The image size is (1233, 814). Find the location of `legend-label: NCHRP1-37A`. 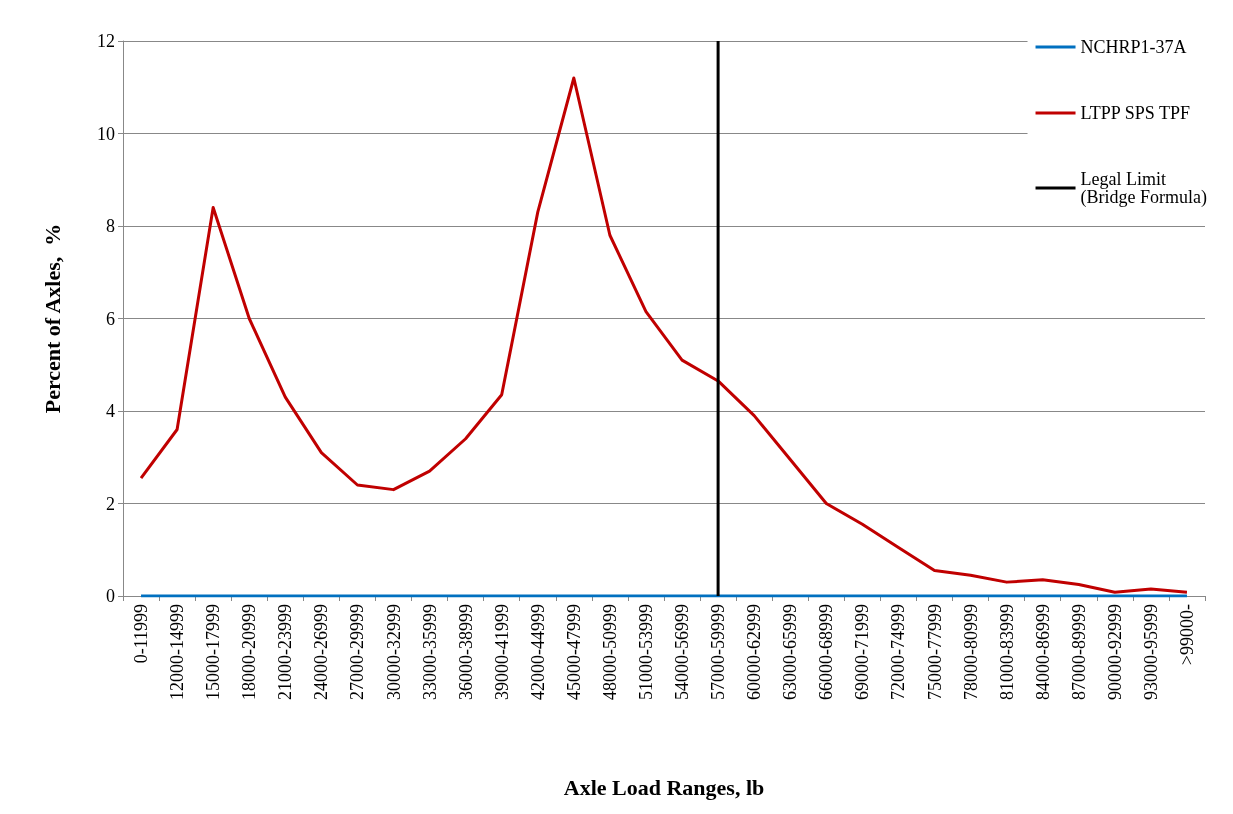

legend-label: NCHRP1-37A is located at coordinates (1133, 47).